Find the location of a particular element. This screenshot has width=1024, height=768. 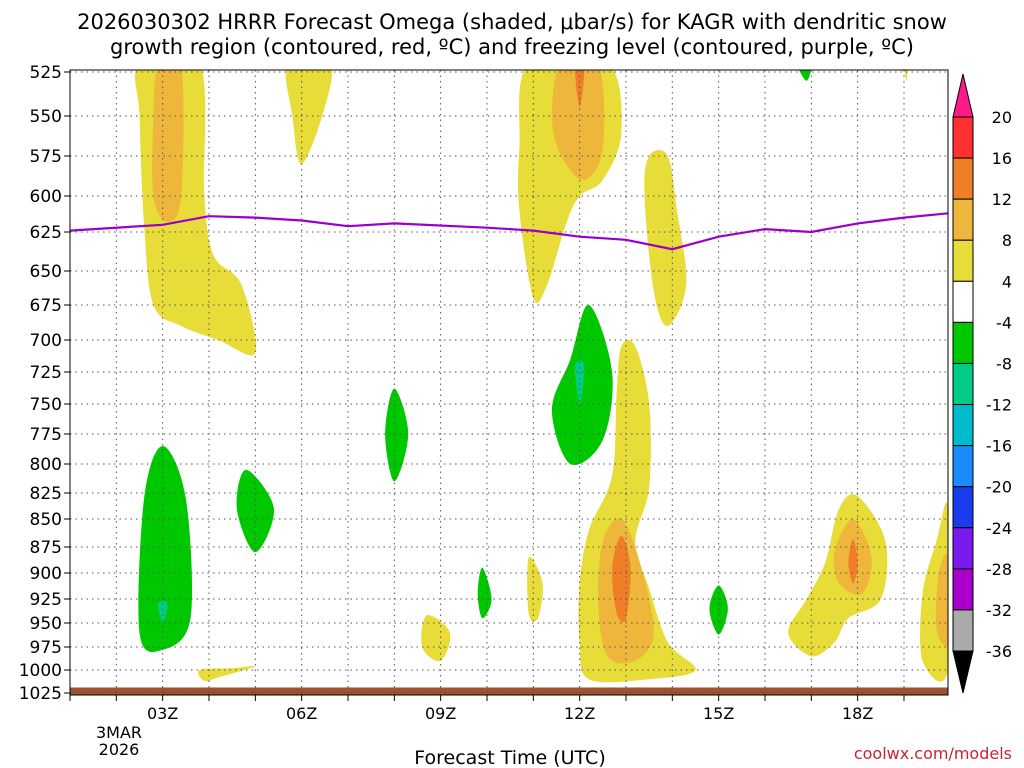

x-tick-label-06Z: 06Z is located at coordinates (301, 713).